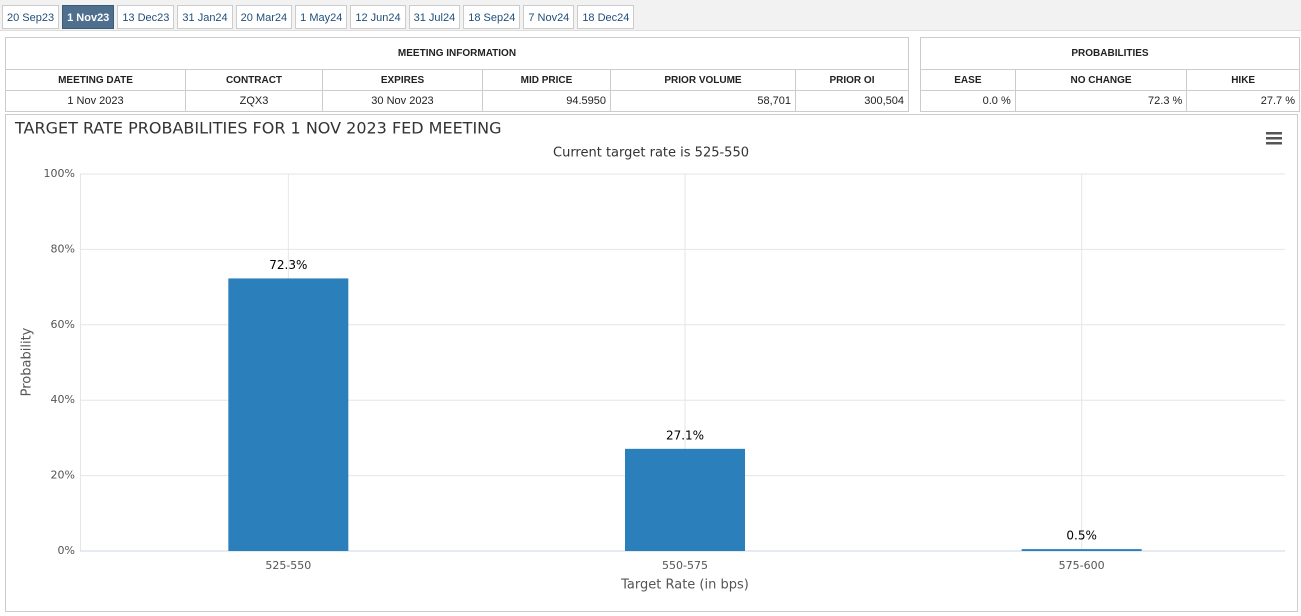 The width and height of the screenshot is (1301, 616). Describe the element at coordinates (63, 475) in the screenshot. I see `y-tick-label: 20%` at that location.